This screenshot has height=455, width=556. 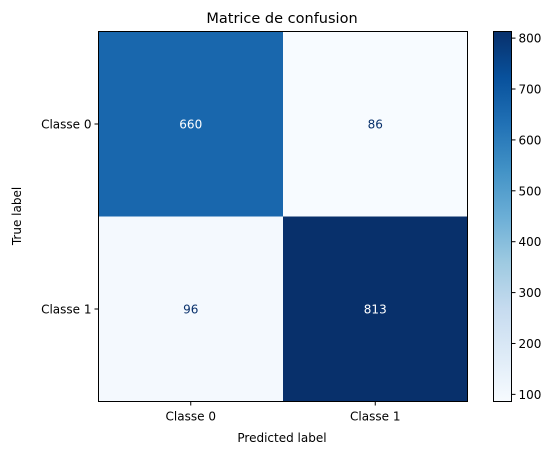 I want to click on x-tick-label: Classe 1, so click(x=375, y=417).